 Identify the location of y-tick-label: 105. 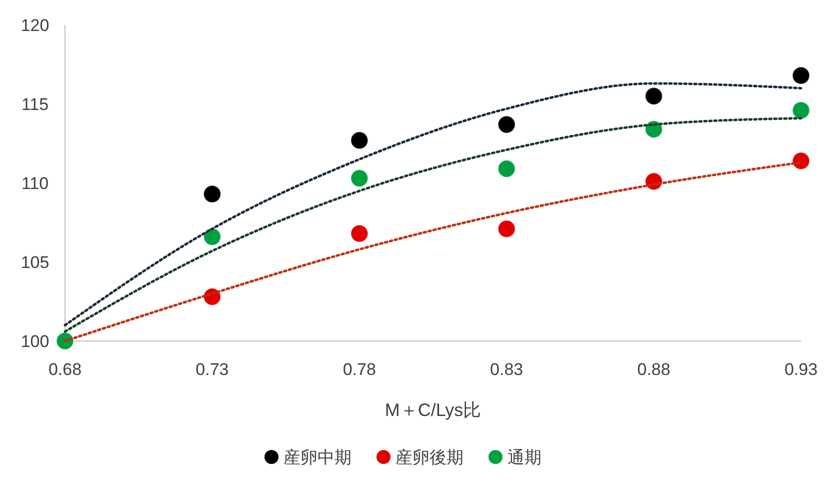
(35, 262).